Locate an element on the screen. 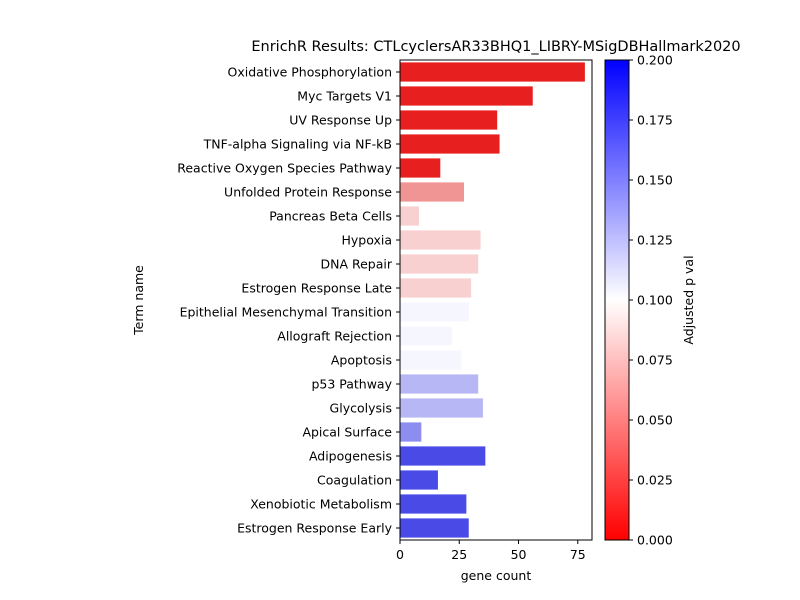  bar-dna-repair is located at coordinates (439, 264).